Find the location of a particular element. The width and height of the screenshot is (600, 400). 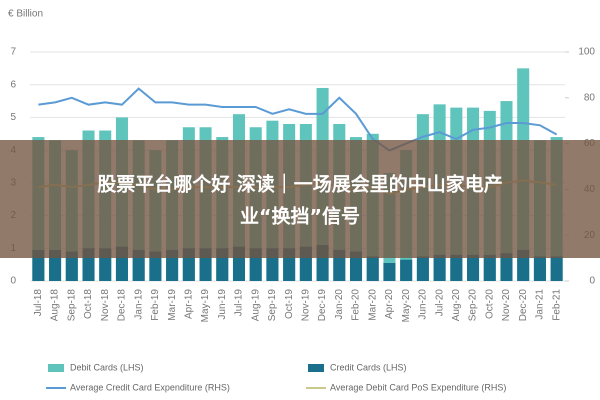

x-tick-label: Dec-19 is located at coordinates (322, 305).